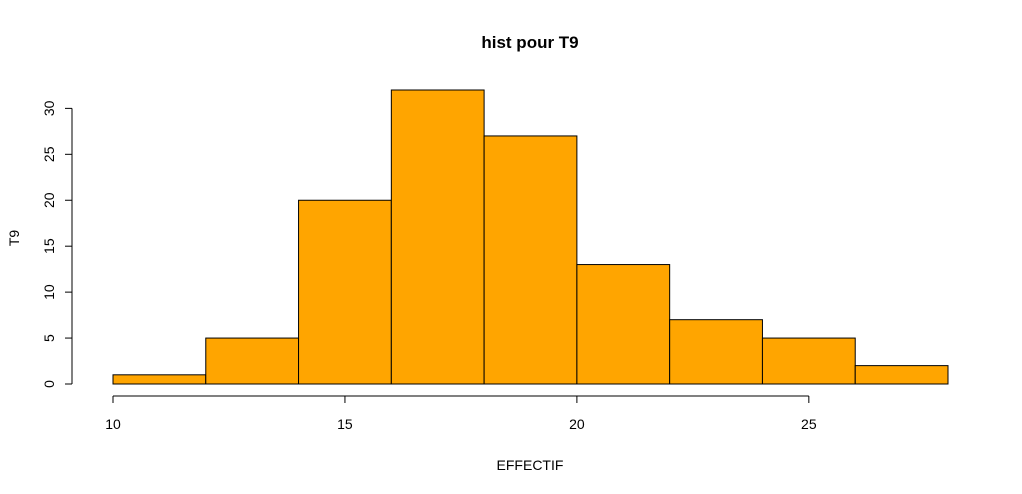 Image resolution: width=1022 pixels, height=494 pixels. I want to click on chart-title: hist pour T9, so click(529, 42).